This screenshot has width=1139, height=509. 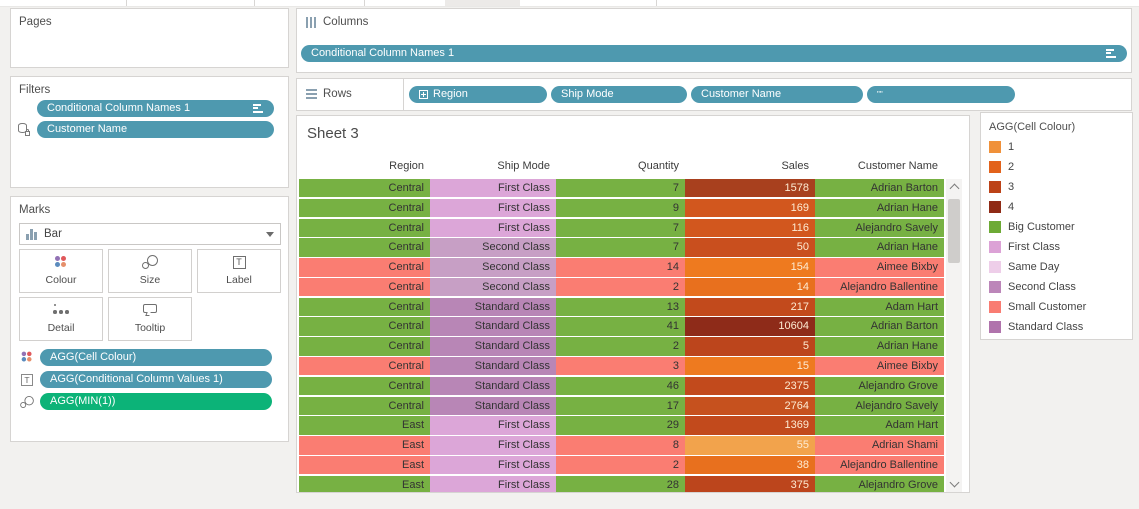 I want to click on cell-quantity: 8, so click(x=620, y=445).